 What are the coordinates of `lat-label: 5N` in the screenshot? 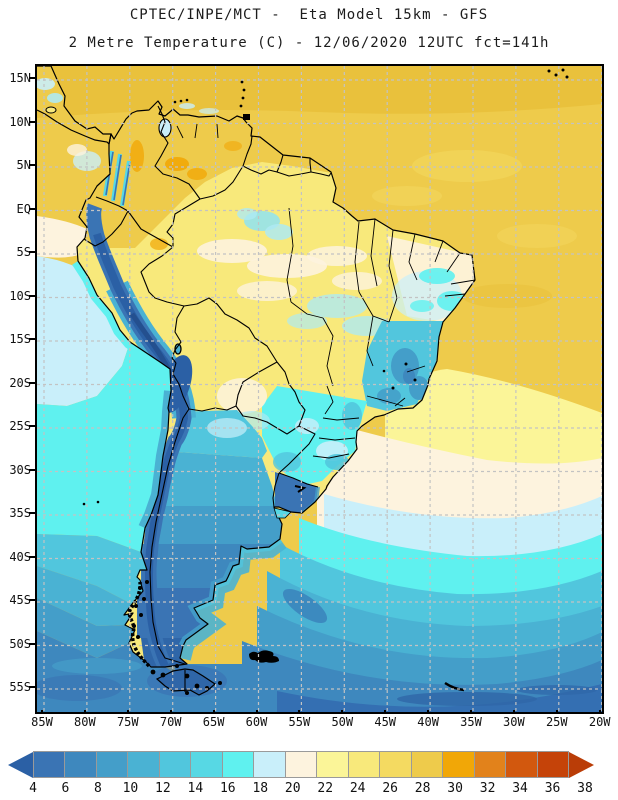 It's located at (23, 165).